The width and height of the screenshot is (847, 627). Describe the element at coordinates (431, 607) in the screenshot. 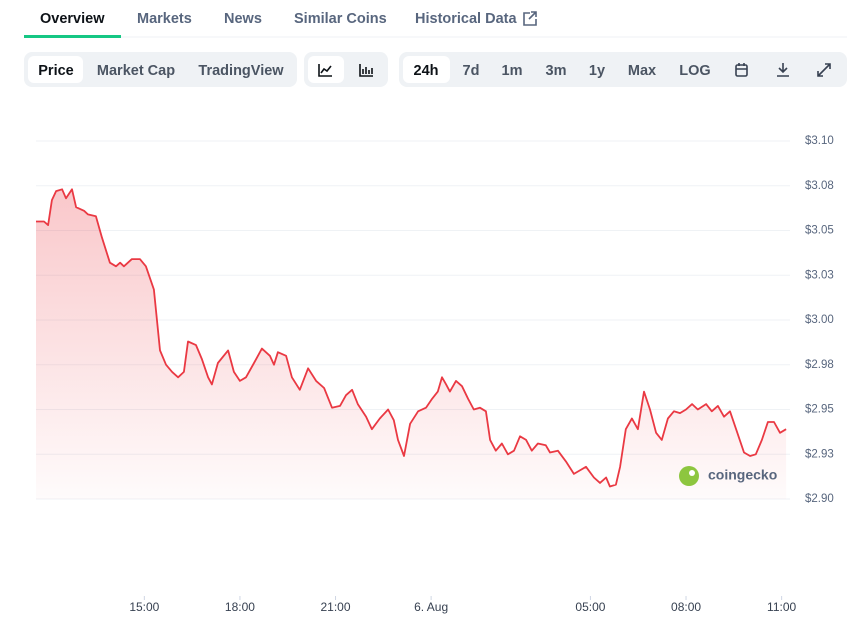

I see `x-tick-label: 6. Aug` at that location.